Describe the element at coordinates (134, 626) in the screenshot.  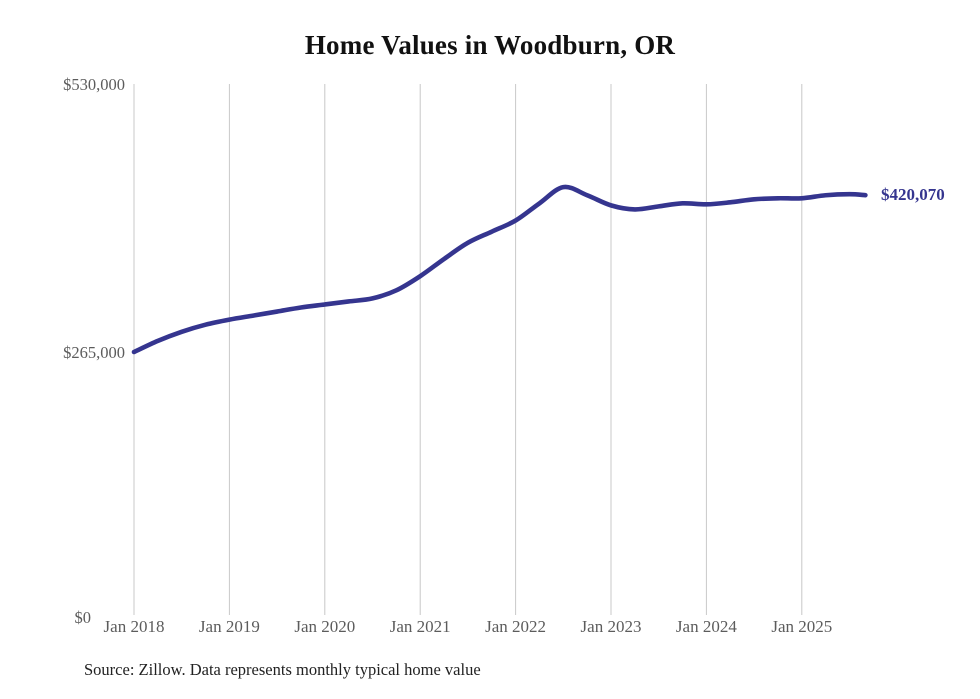
I see `x-axis-tick-label-jan-2018: Jan 2018` at that location.